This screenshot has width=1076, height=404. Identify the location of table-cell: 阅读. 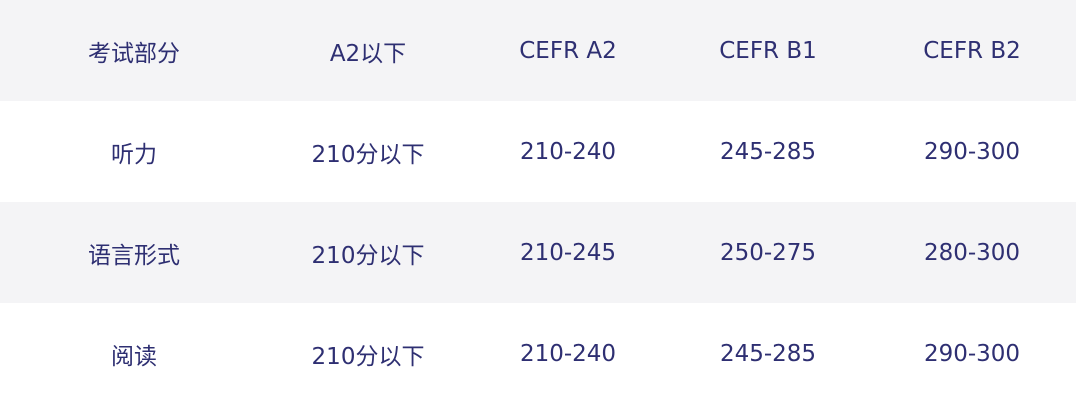
(134, 356).